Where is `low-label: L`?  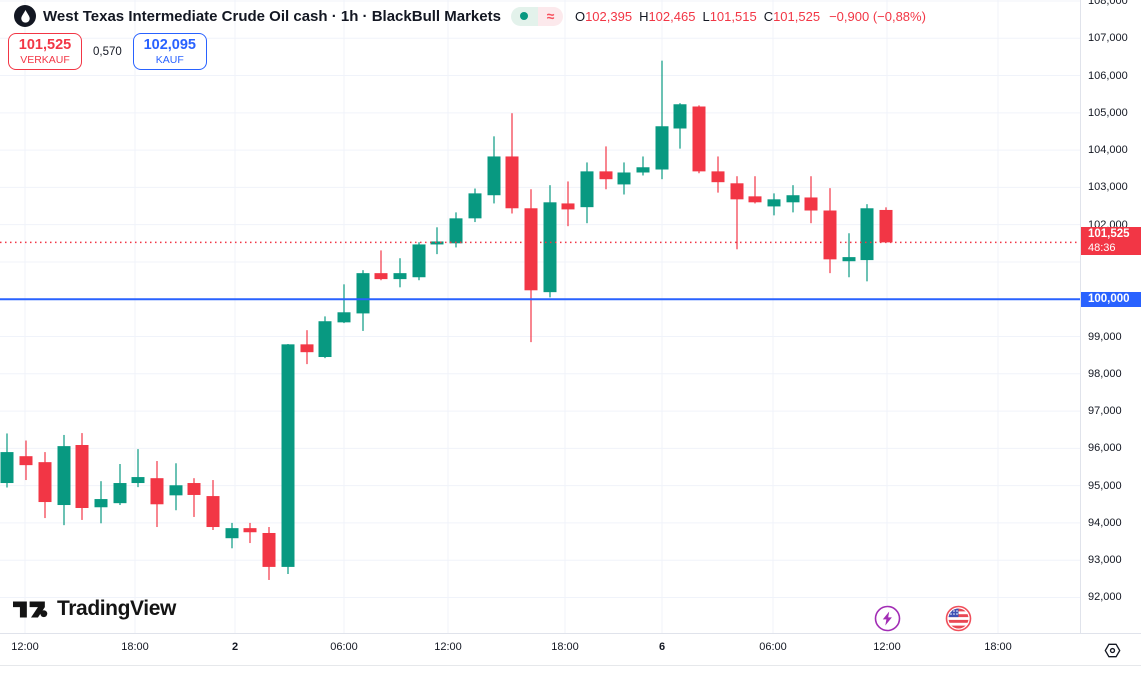
low-label: L is located at coordinates (706, 16).